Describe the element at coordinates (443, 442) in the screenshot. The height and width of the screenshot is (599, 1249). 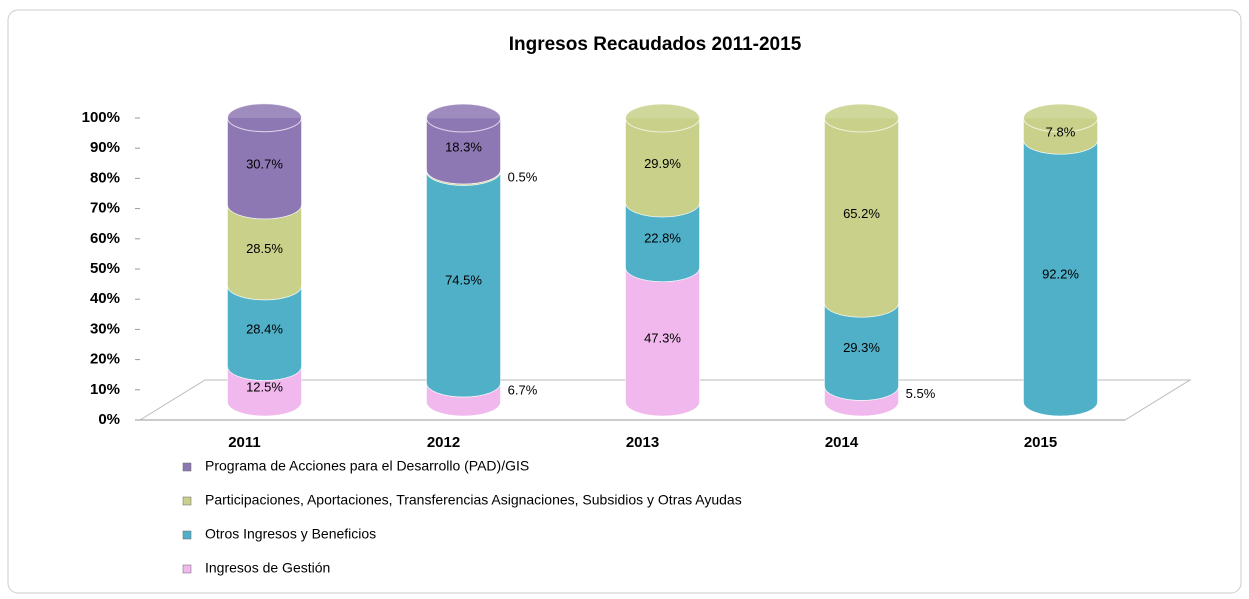
I see `x-tick-label: 2012` at that location.